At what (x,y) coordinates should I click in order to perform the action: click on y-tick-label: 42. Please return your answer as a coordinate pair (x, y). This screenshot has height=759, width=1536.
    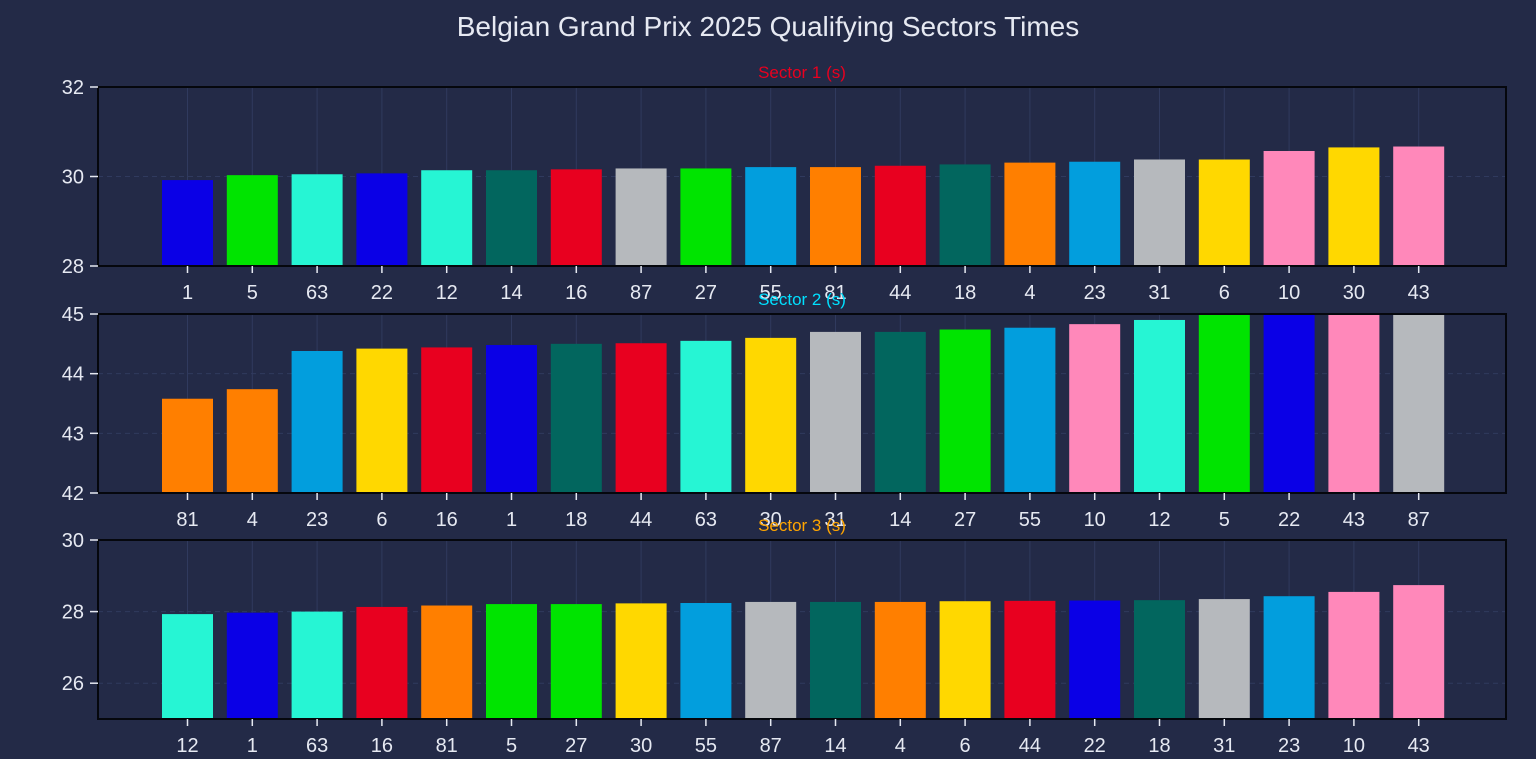
    Looking at the image, I should click on (73, 494).